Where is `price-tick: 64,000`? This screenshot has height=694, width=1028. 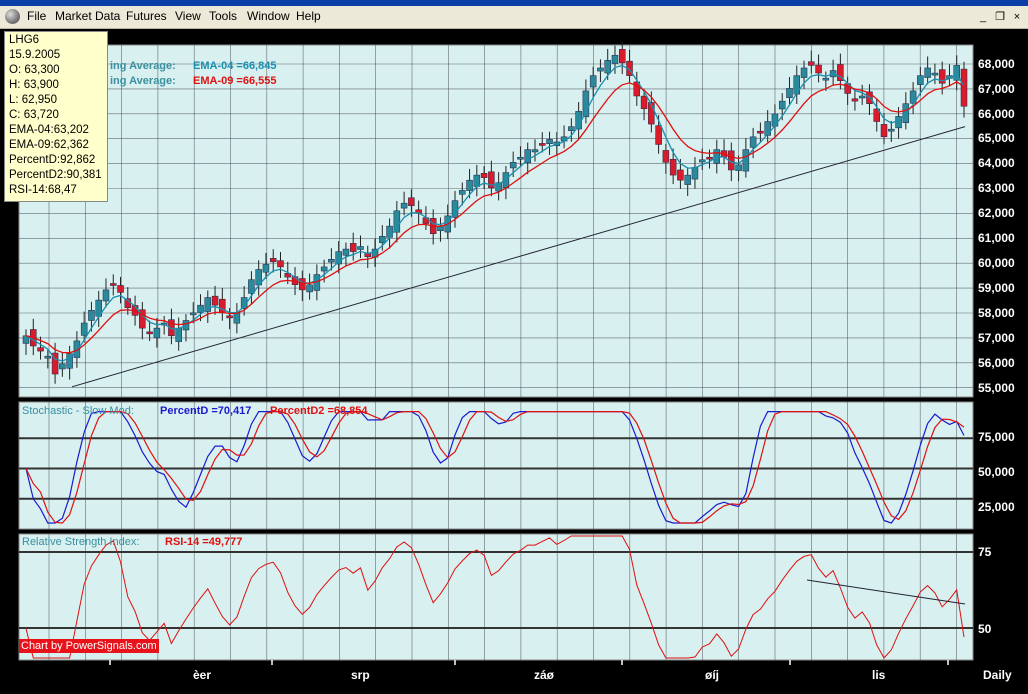
price-tick: 64,000 is located at coordinates (996, 163).